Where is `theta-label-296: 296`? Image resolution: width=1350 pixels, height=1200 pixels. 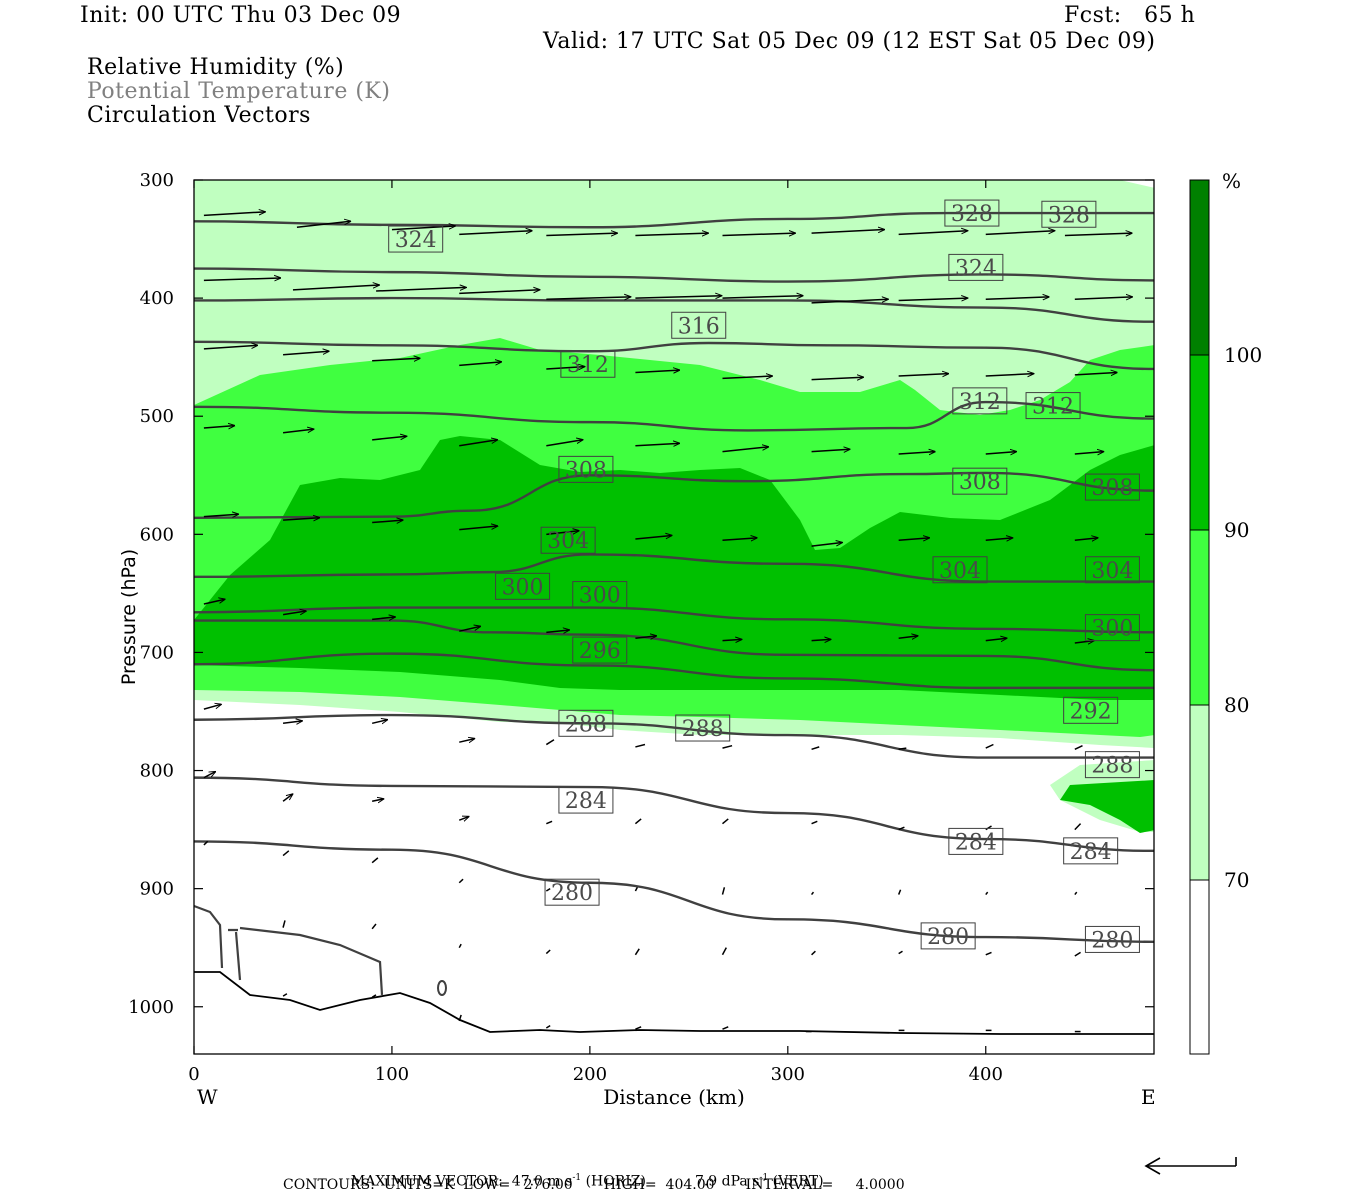
theta-label-296: 296 is located at coordinates (600, 650).